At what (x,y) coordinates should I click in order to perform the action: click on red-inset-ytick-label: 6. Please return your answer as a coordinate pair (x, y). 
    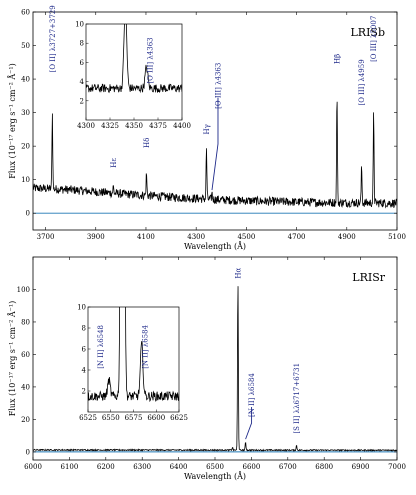
    Looking at the image, I should click on (84, 350).